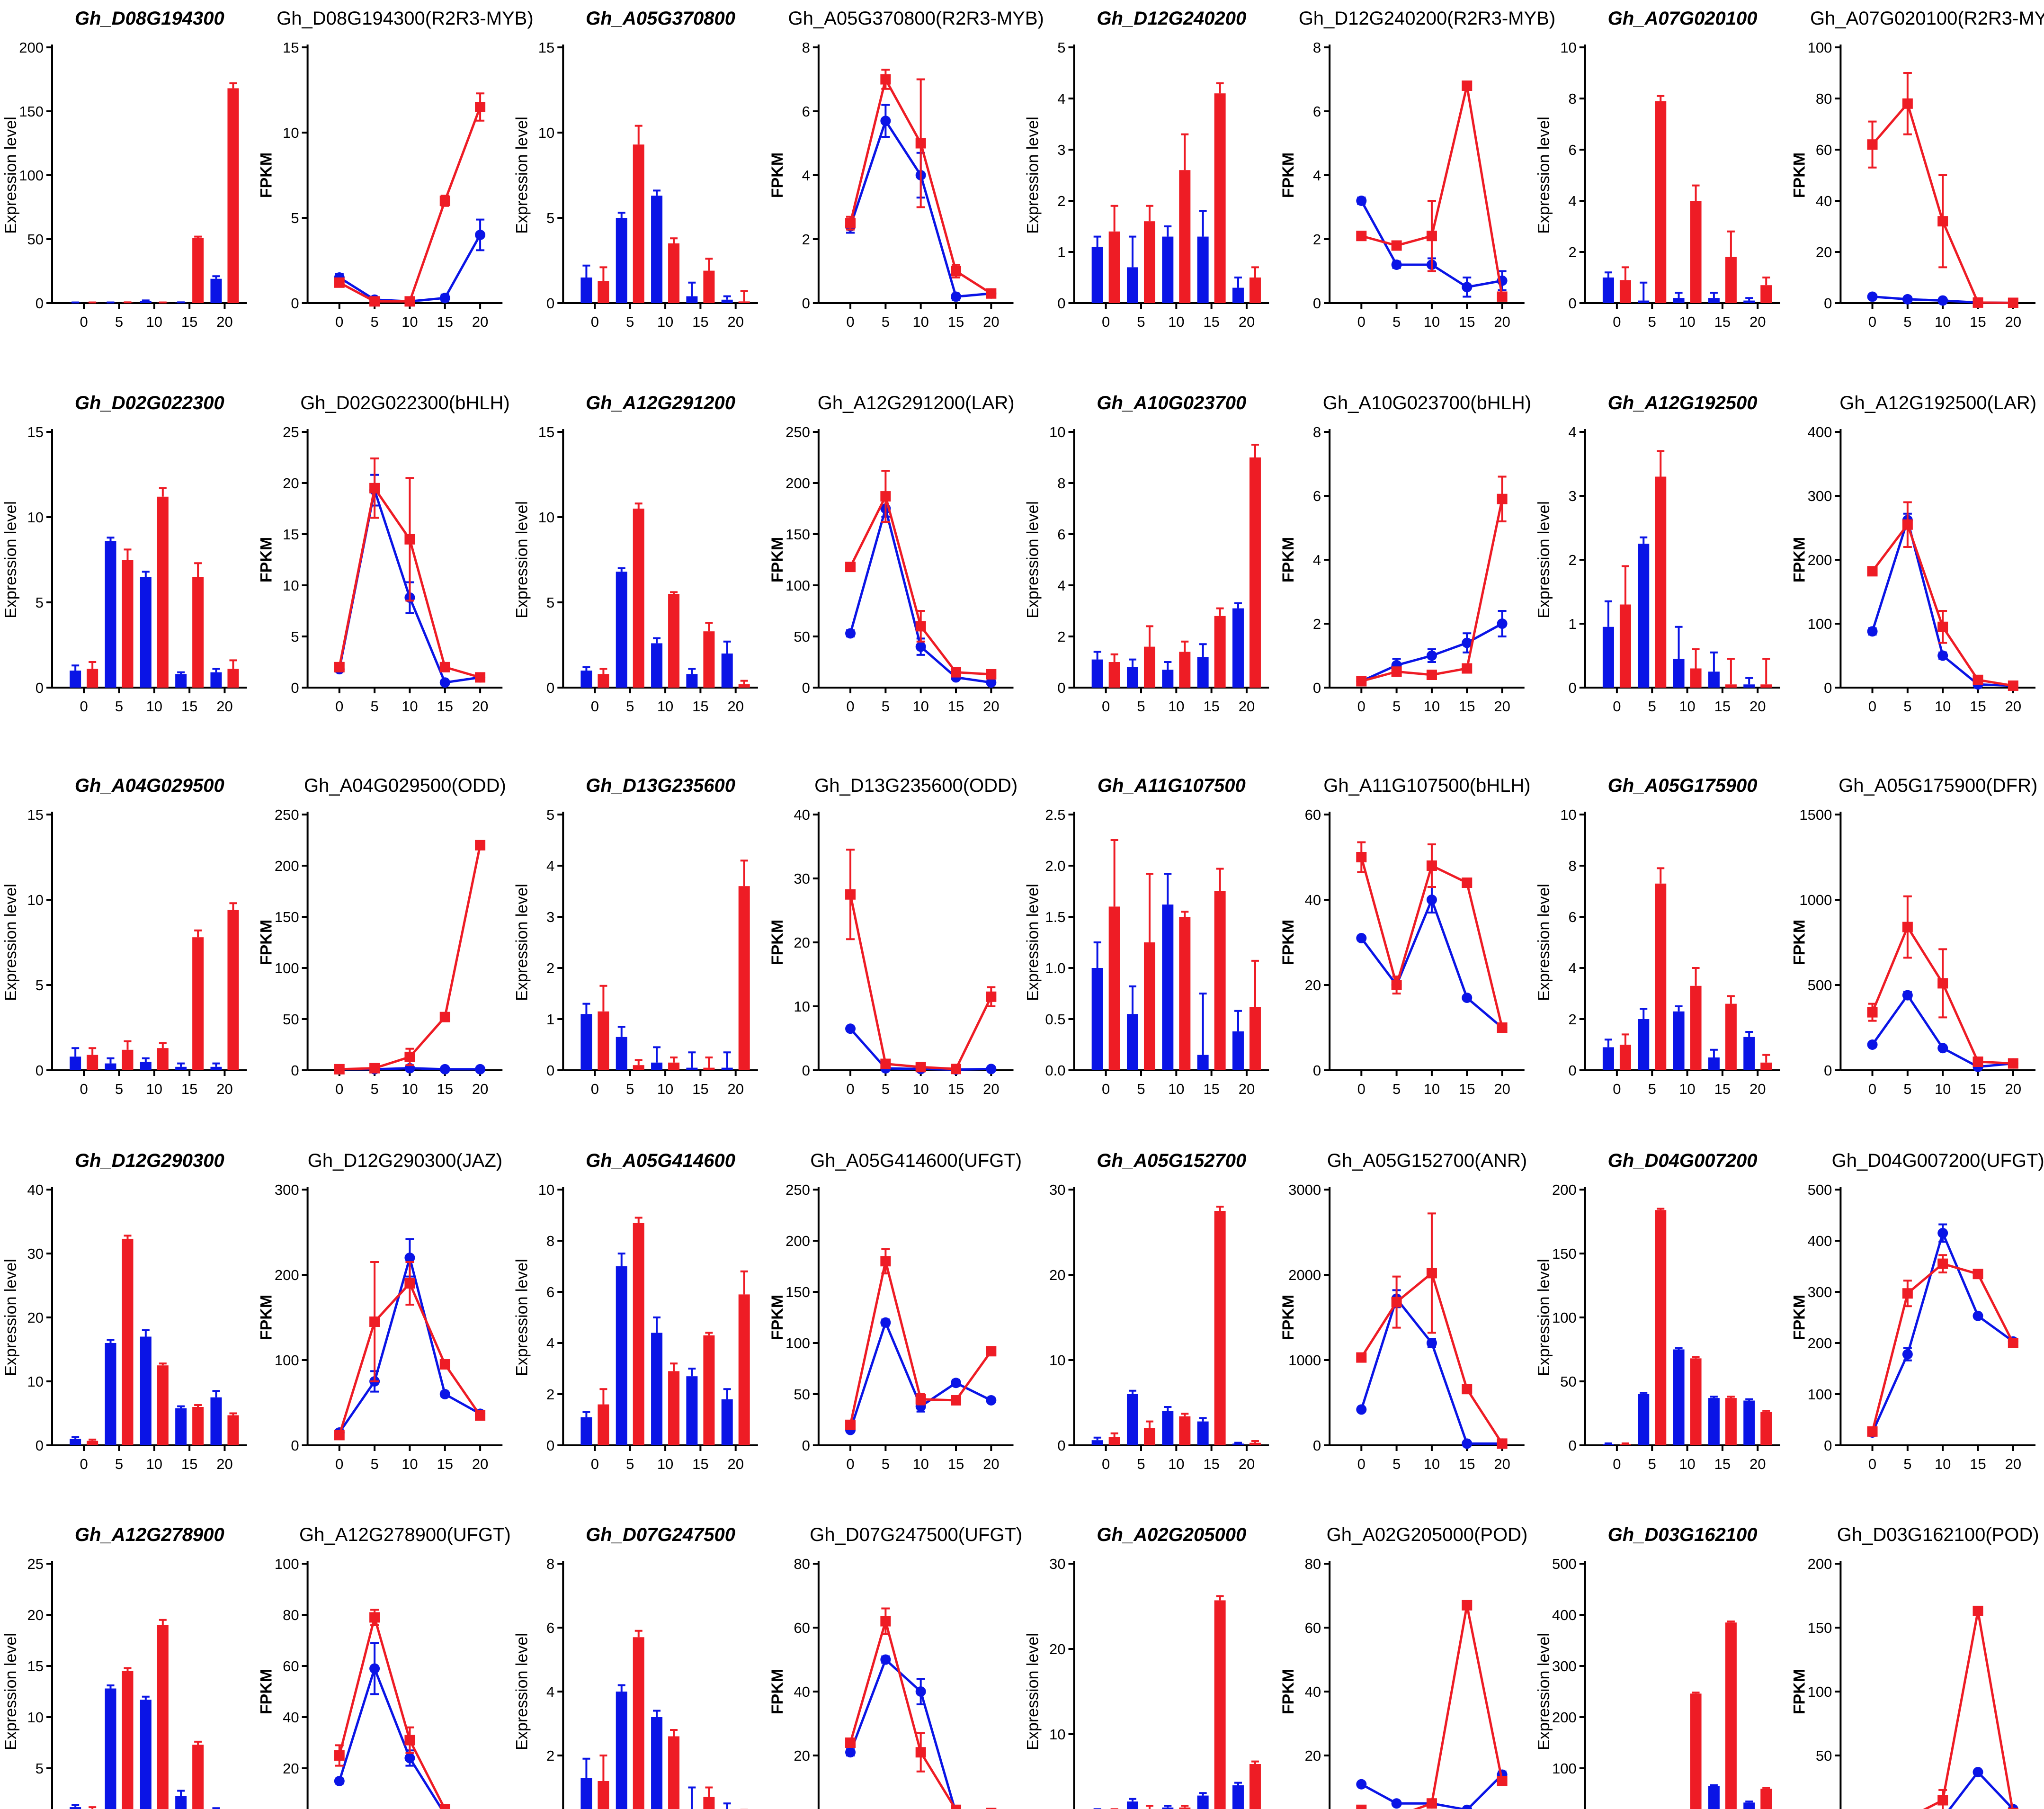 The image size is (2044, 1809). Describe the element at coordinates (291, 1615) in the screenshot. I see `y-tick-label: 80` at that location.